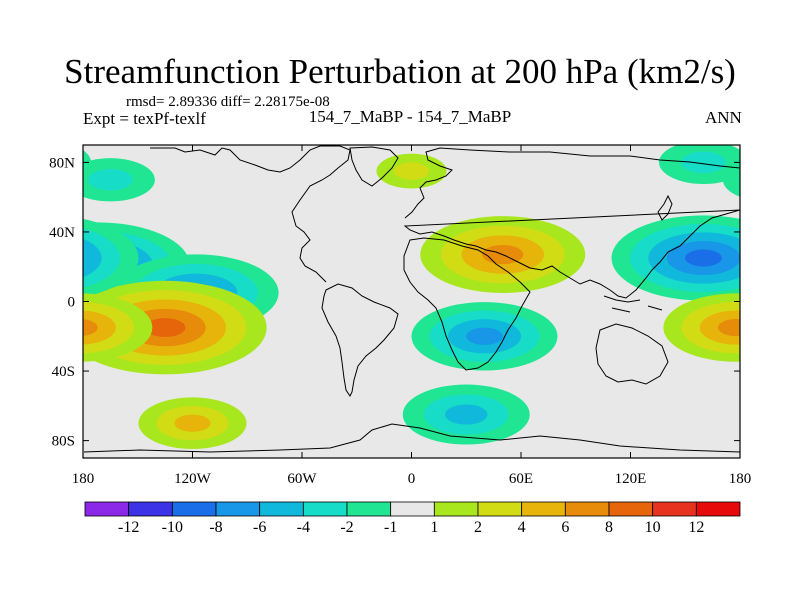  I want to click on y-tick-label: 80N, so click(62, 163).